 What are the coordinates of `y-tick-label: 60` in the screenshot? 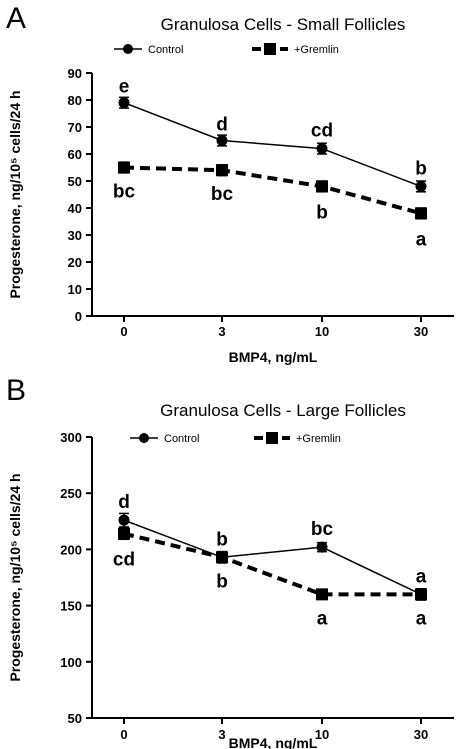 It's located at (75, 154).